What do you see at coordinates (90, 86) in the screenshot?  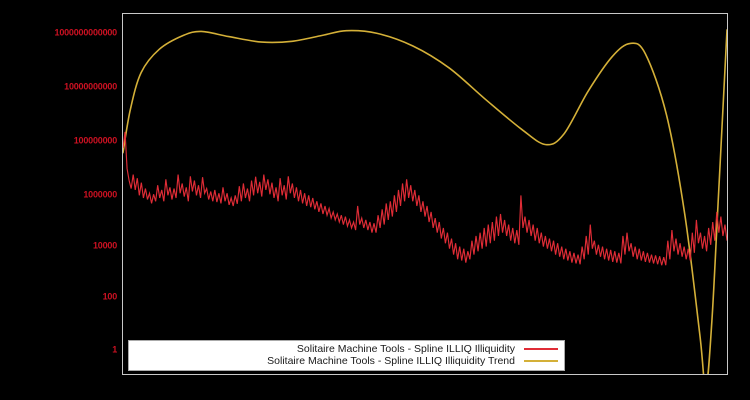 I see `y-tick-label: 10000000000` at bounding box center [90, 86].